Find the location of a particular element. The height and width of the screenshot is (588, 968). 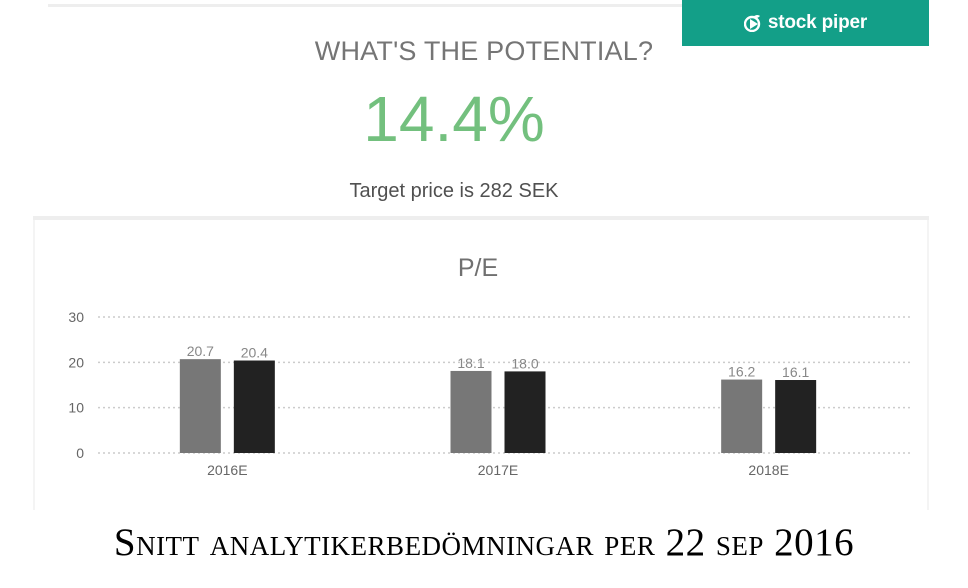

y-tick-label: 30 is located at coordinates (76, 317).